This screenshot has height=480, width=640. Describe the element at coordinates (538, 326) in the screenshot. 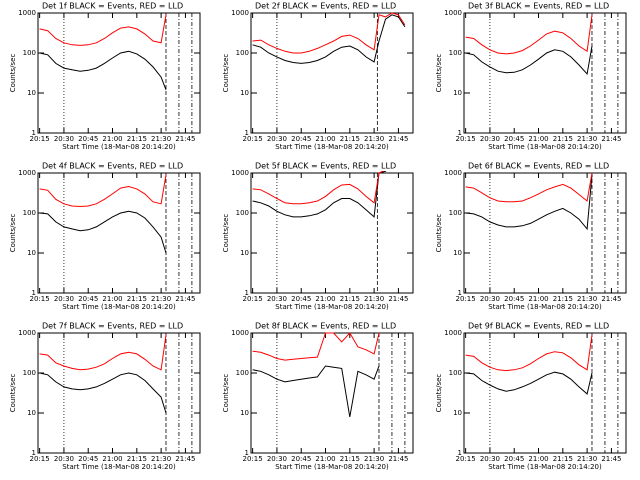

I see `chart-title: Det 9f BLACK = Events, RED = LLD` at that location.